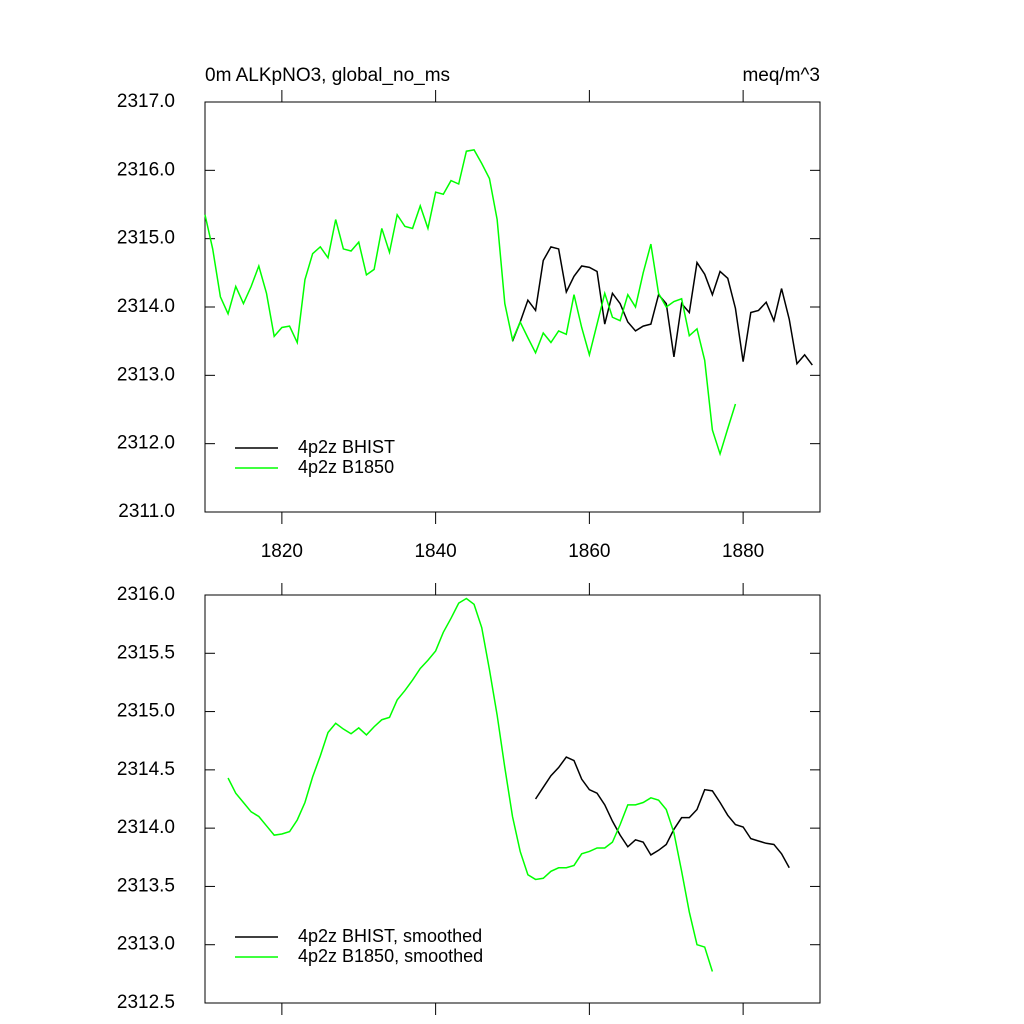 This screenshot has width=1024, height=1024. Describe the element at coordinates (346, 447) in the screenshot. I see `legend-label: 4p2z BHIST` at that location.